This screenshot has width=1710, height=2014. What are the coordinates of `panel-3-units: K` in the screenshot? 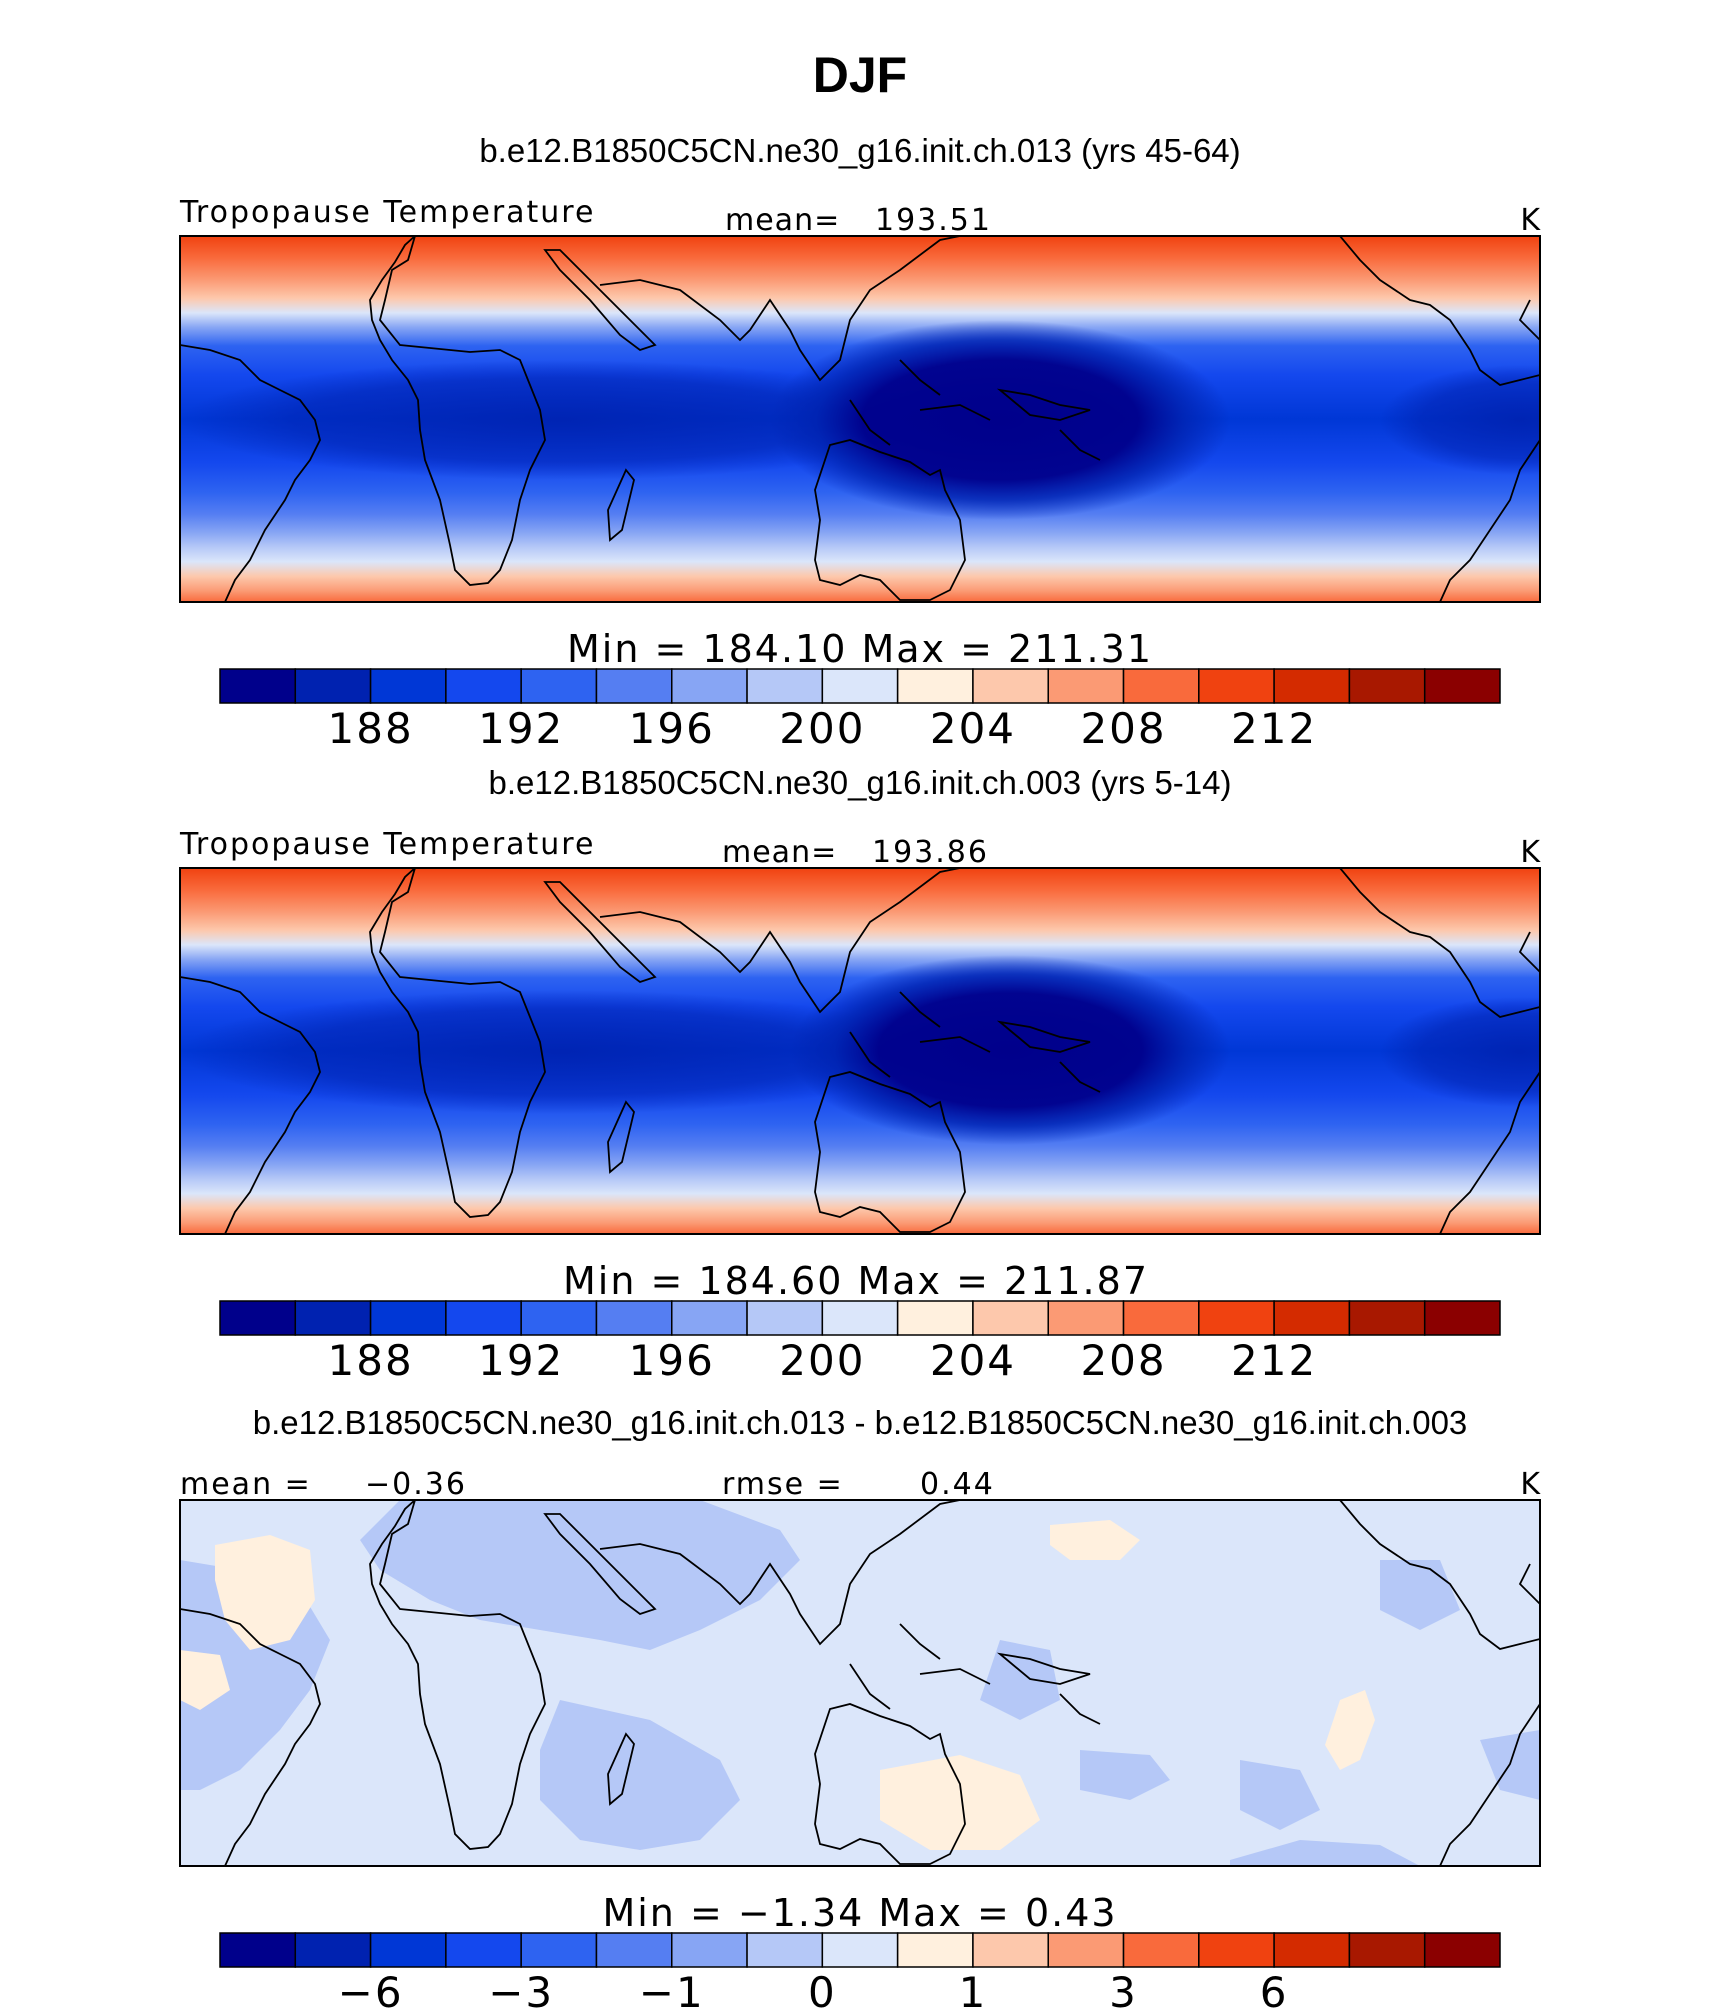 It's located at (1530, 1484).